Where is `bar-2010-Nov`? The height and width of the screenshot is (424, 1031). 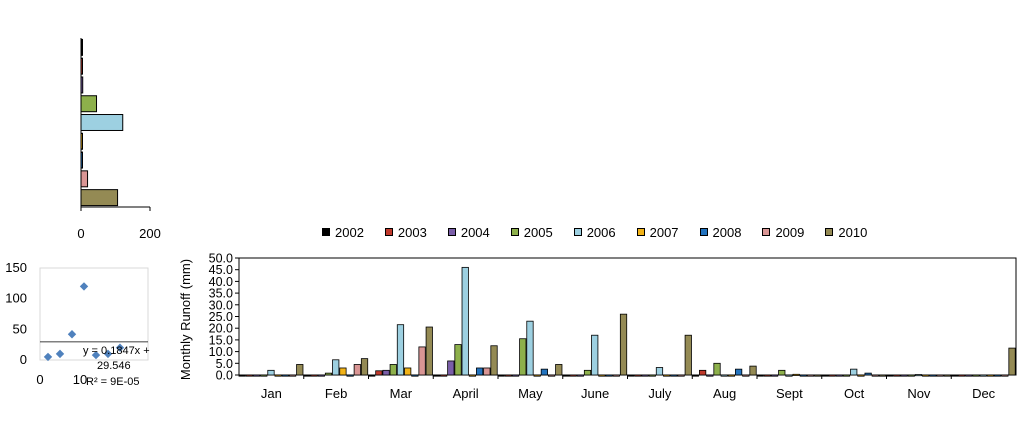
bar-2010-Nov is located at coordinates (947, 375).